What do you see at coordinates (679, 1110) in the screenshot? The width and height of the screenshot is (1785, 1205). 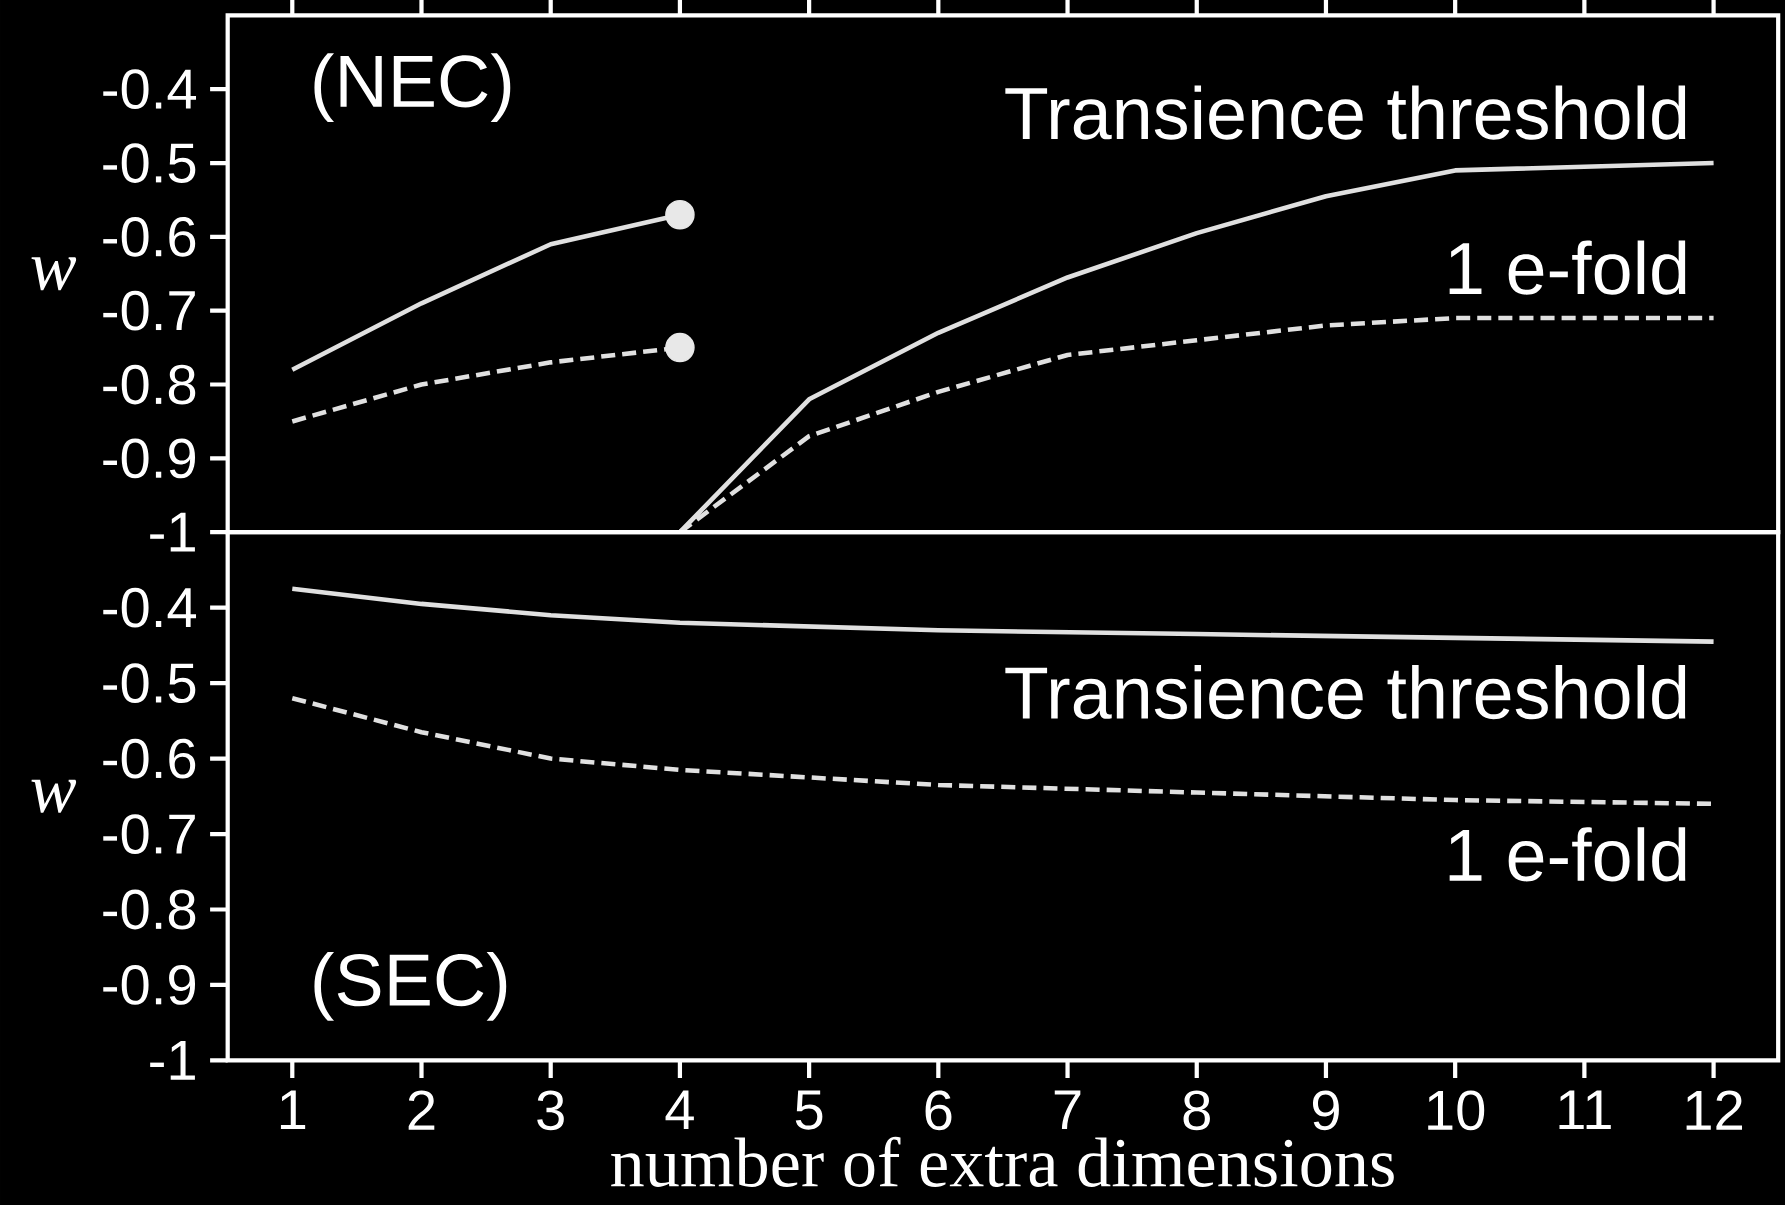 I see `x-tick-label: 4` at bounding box center [679, 1110].